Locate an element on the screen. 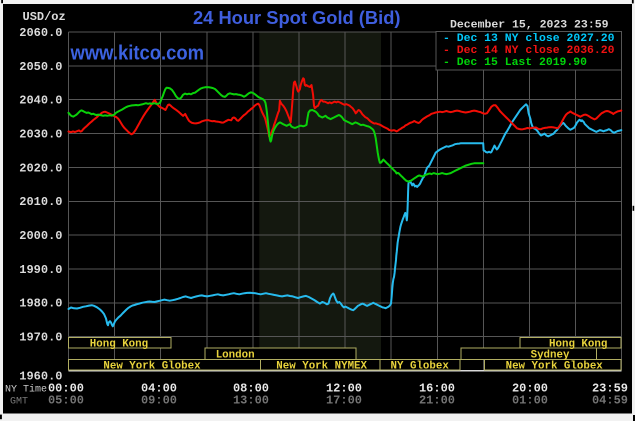 This screenshot has width=635, height=421. svg-text: December 15, 2023 23:59 is located at coordinates (529, 25).